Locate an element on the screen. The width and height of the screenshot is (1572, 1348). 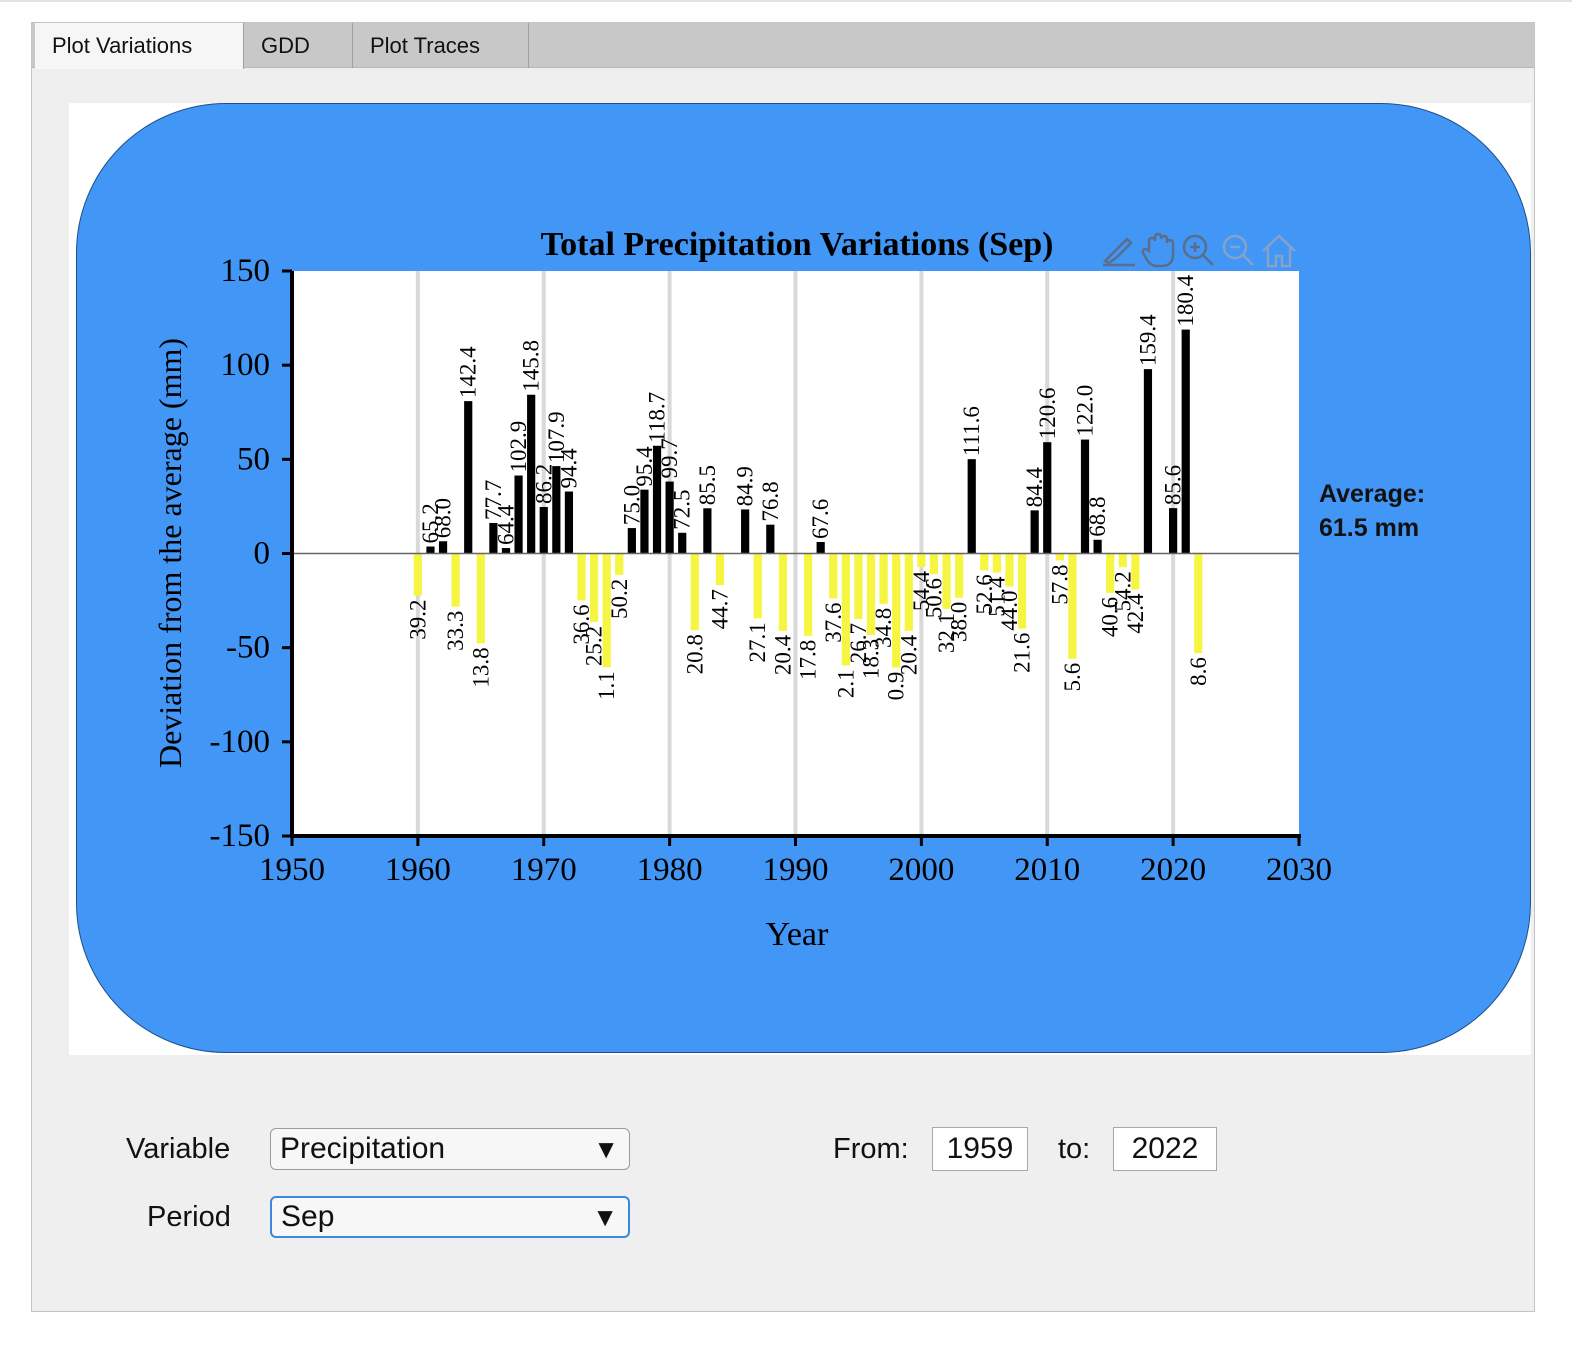
average-value: 61.5 mm is located at coordinates (1369, 528).